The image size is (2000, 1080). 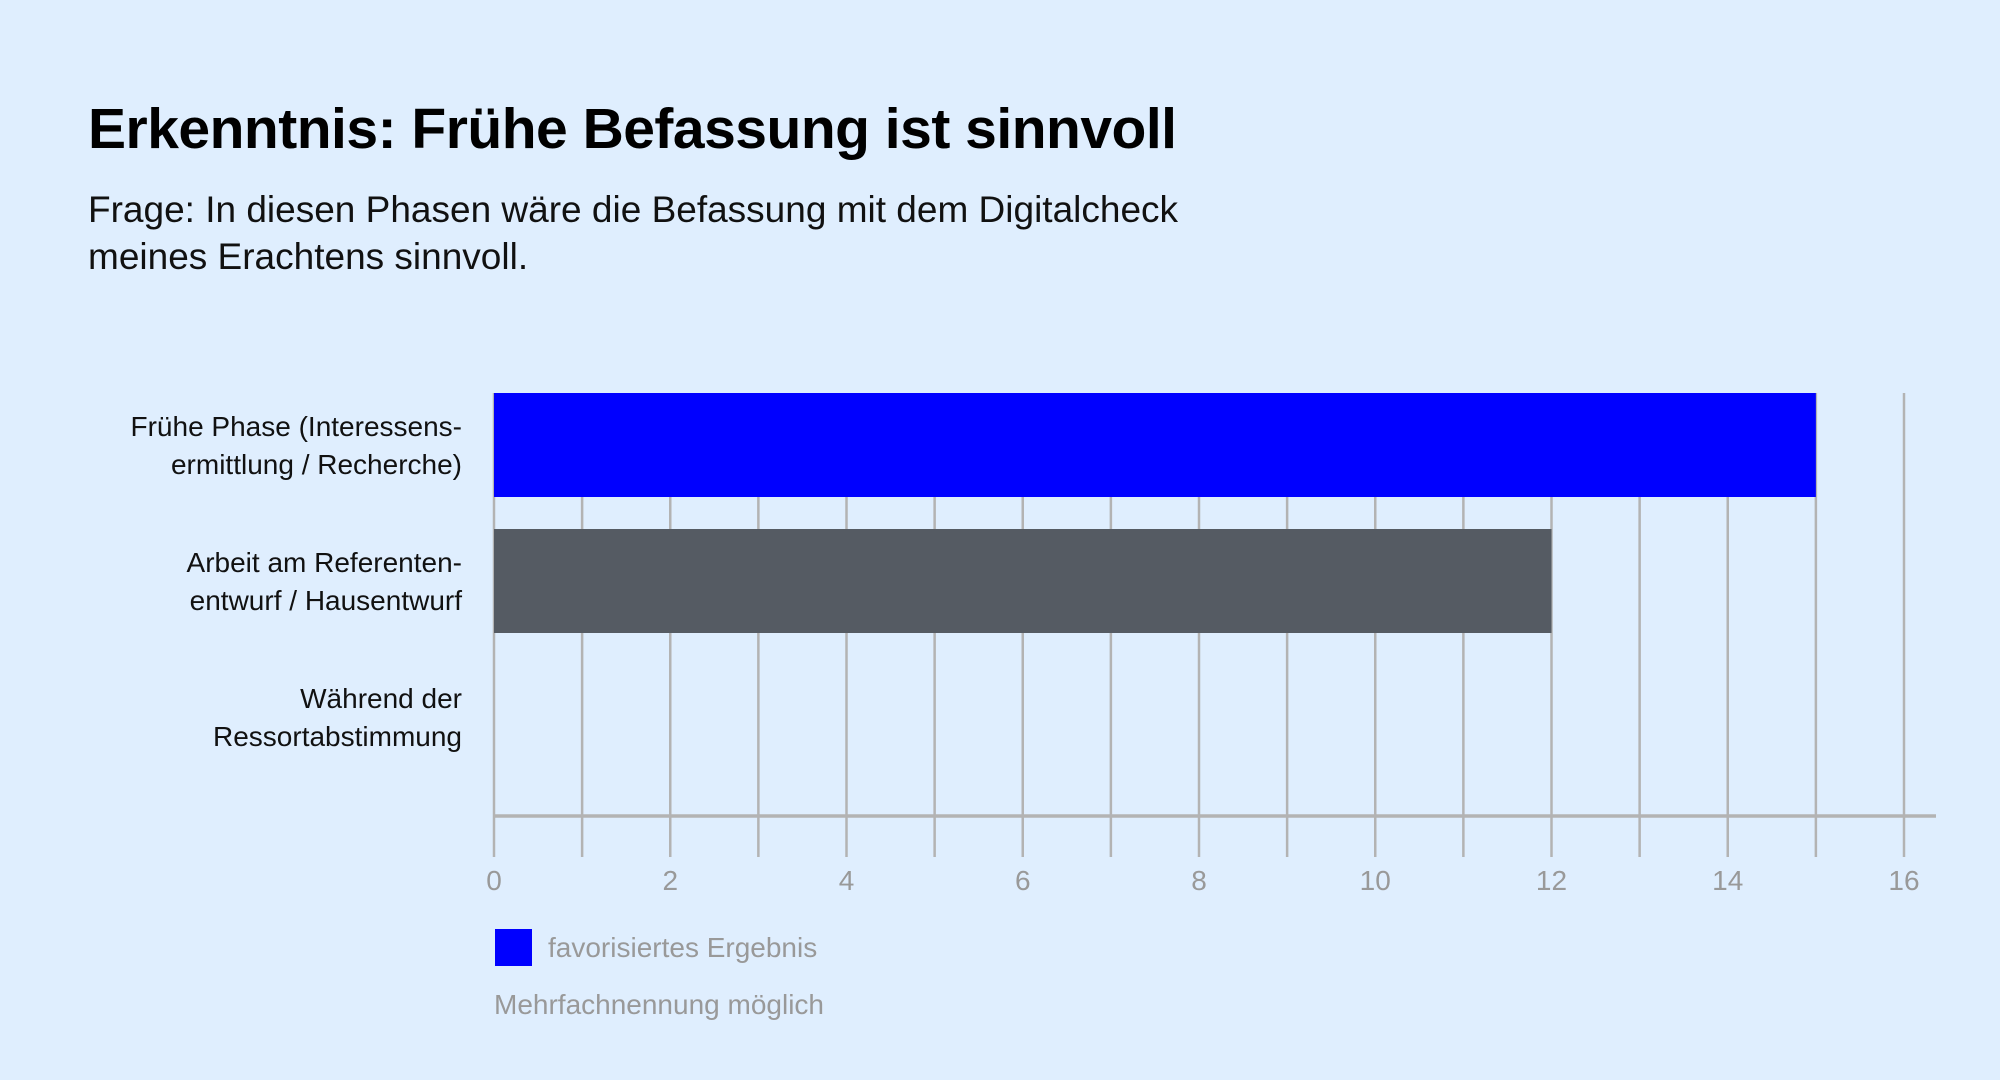 What do you see at coordinates (659, 1004) in the screenshot?
I see `chart-note: Mehrfachnennung möglich` at bounding box center [659, 1004].